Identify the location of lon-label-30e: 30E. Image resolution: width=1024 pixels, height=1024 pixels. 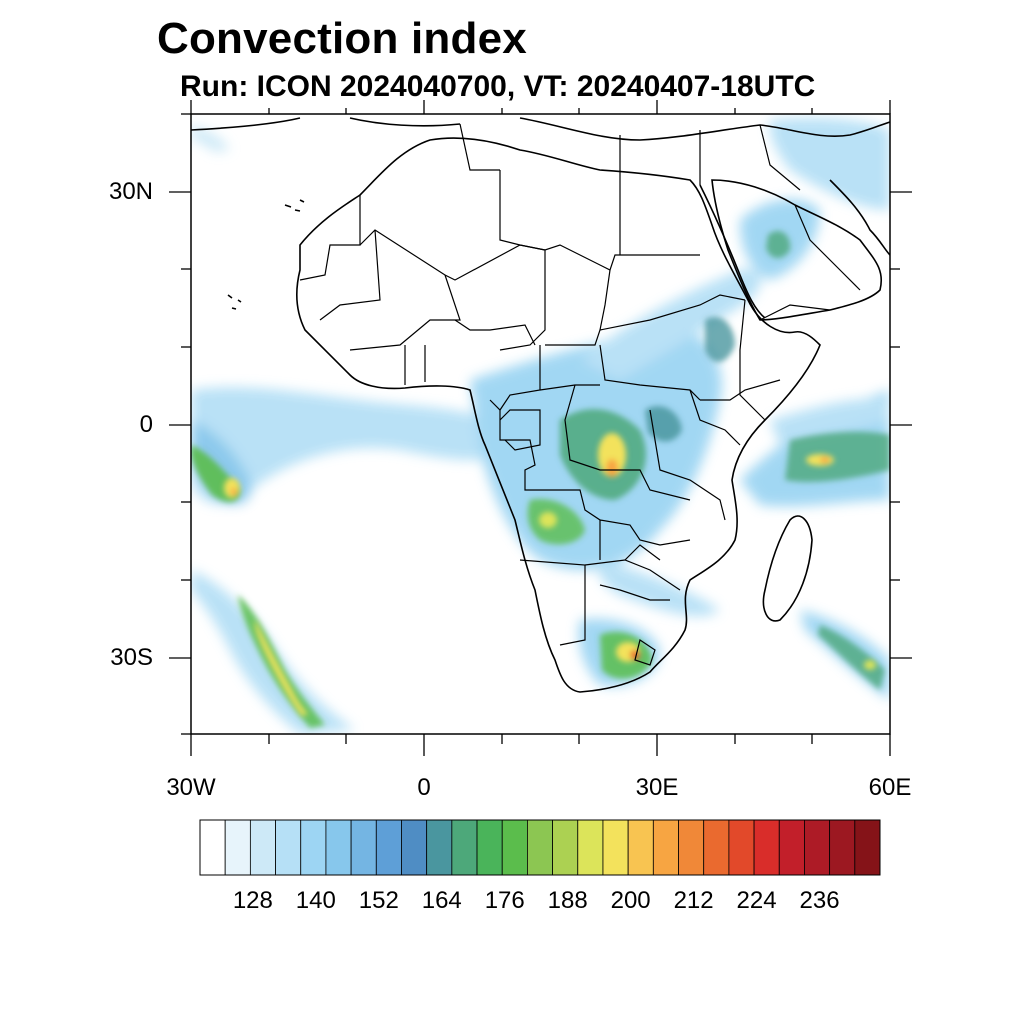
(657, 787).